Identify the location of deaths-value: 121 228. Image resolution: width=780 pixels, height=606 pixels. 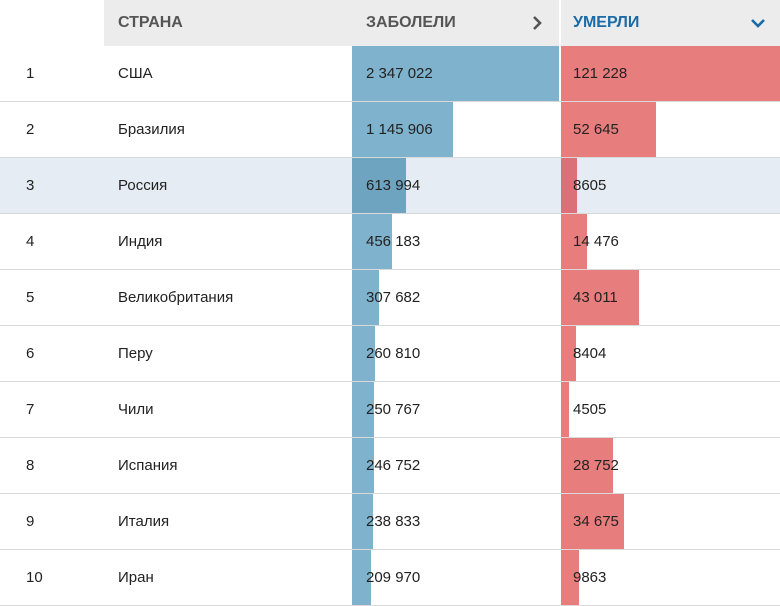
(600, 73).